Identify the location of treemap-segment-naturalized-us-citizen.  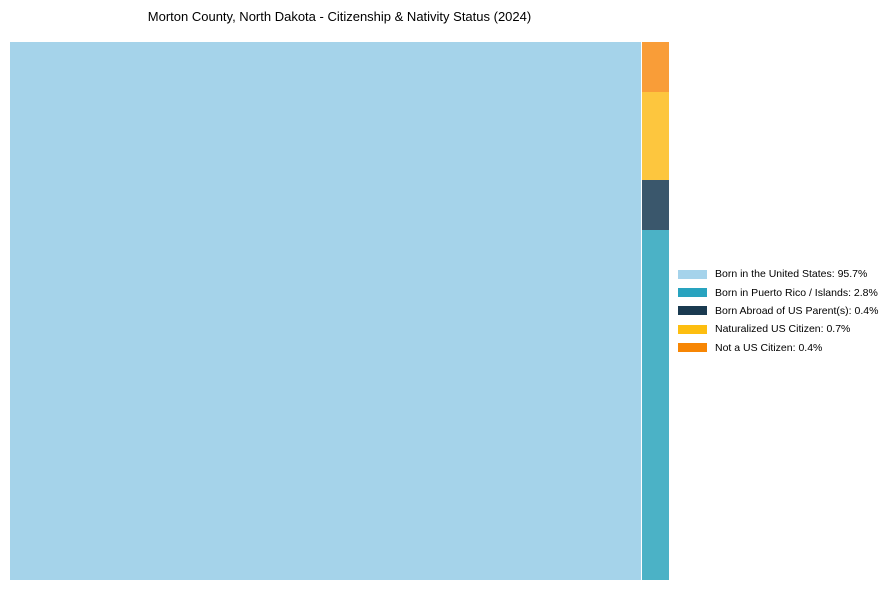
(655, 136).